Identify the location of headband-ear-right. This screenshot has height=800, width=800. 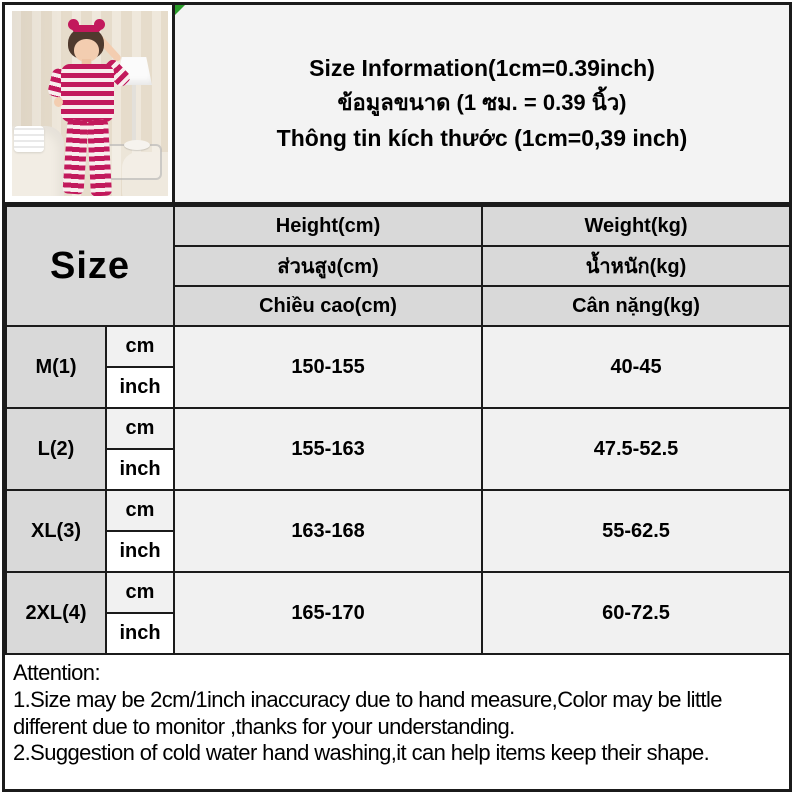
(99, 24).